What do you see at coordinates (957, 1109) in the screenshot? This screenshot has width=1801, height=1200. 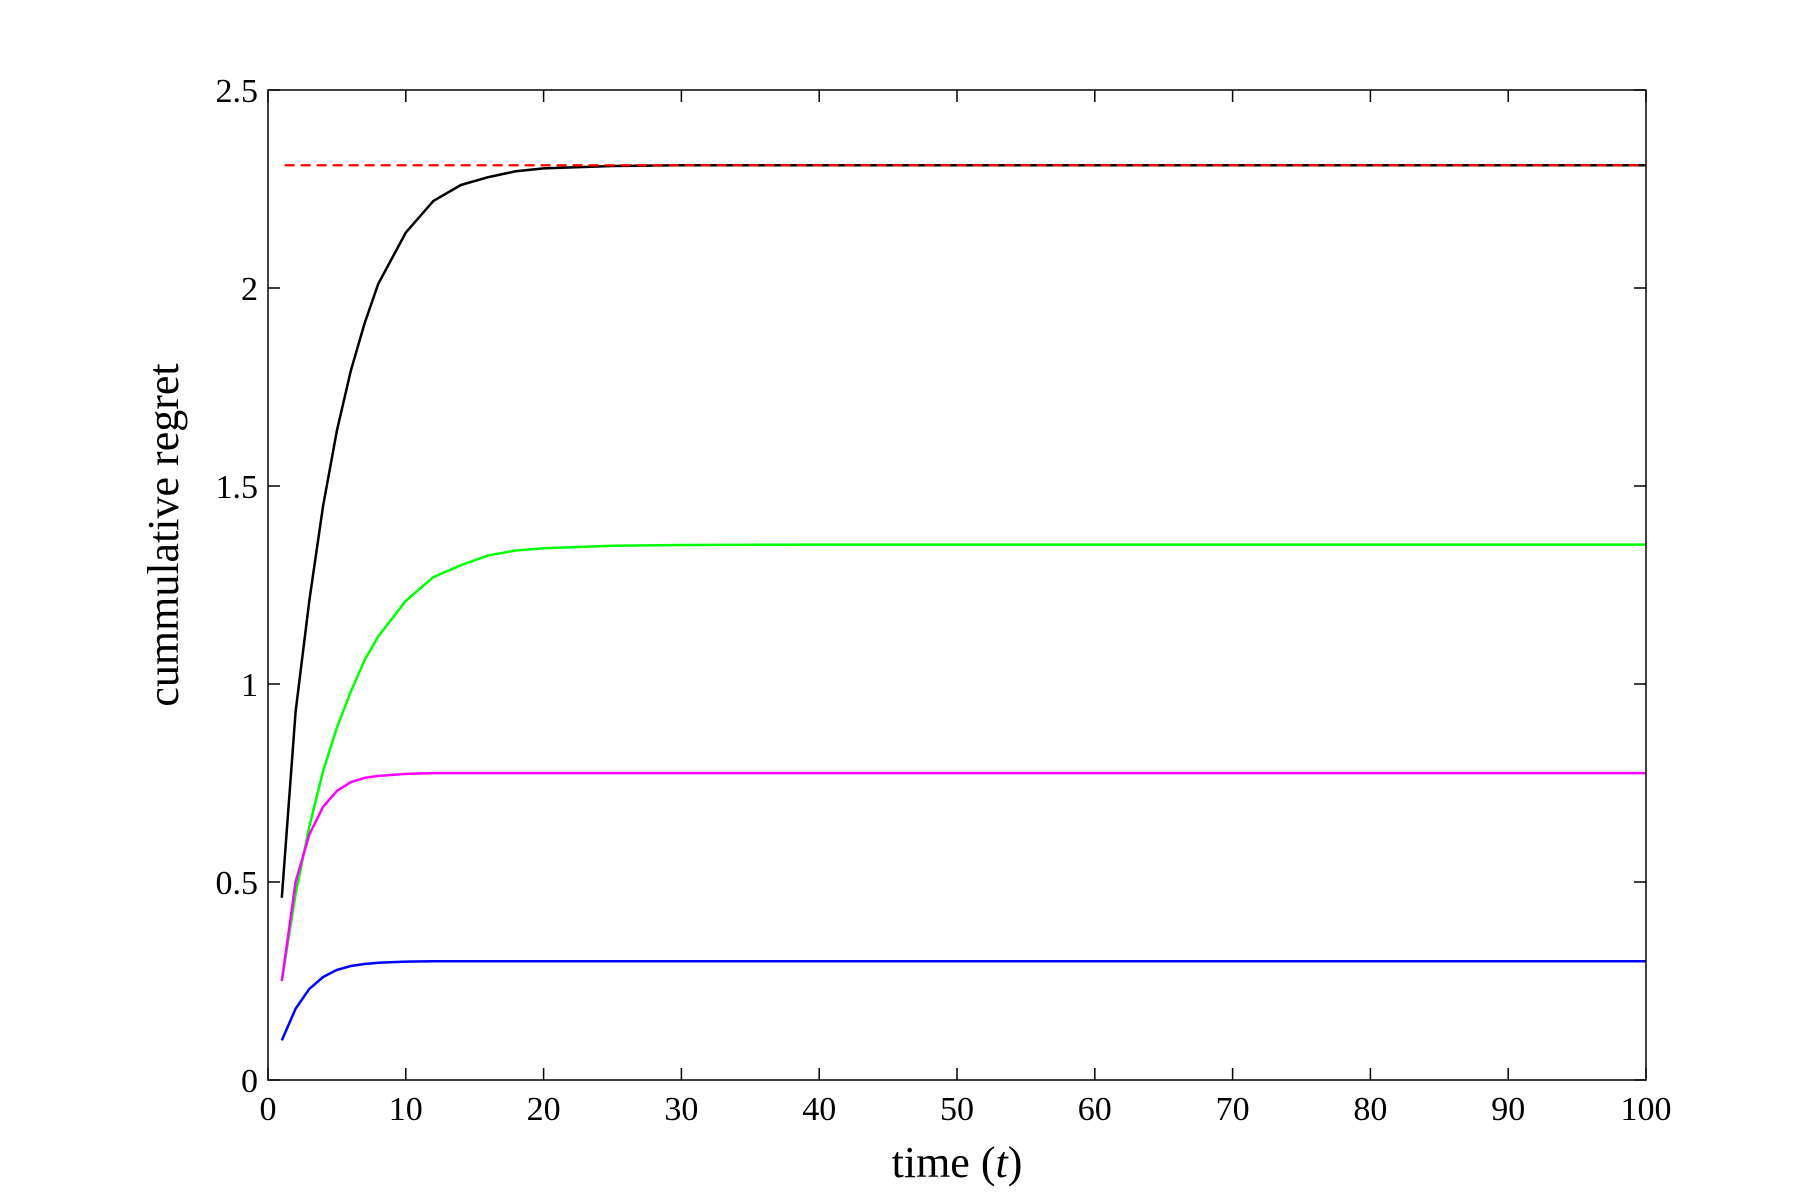 I see `x-tick-label: 50` at bounding box center [957, 1109].